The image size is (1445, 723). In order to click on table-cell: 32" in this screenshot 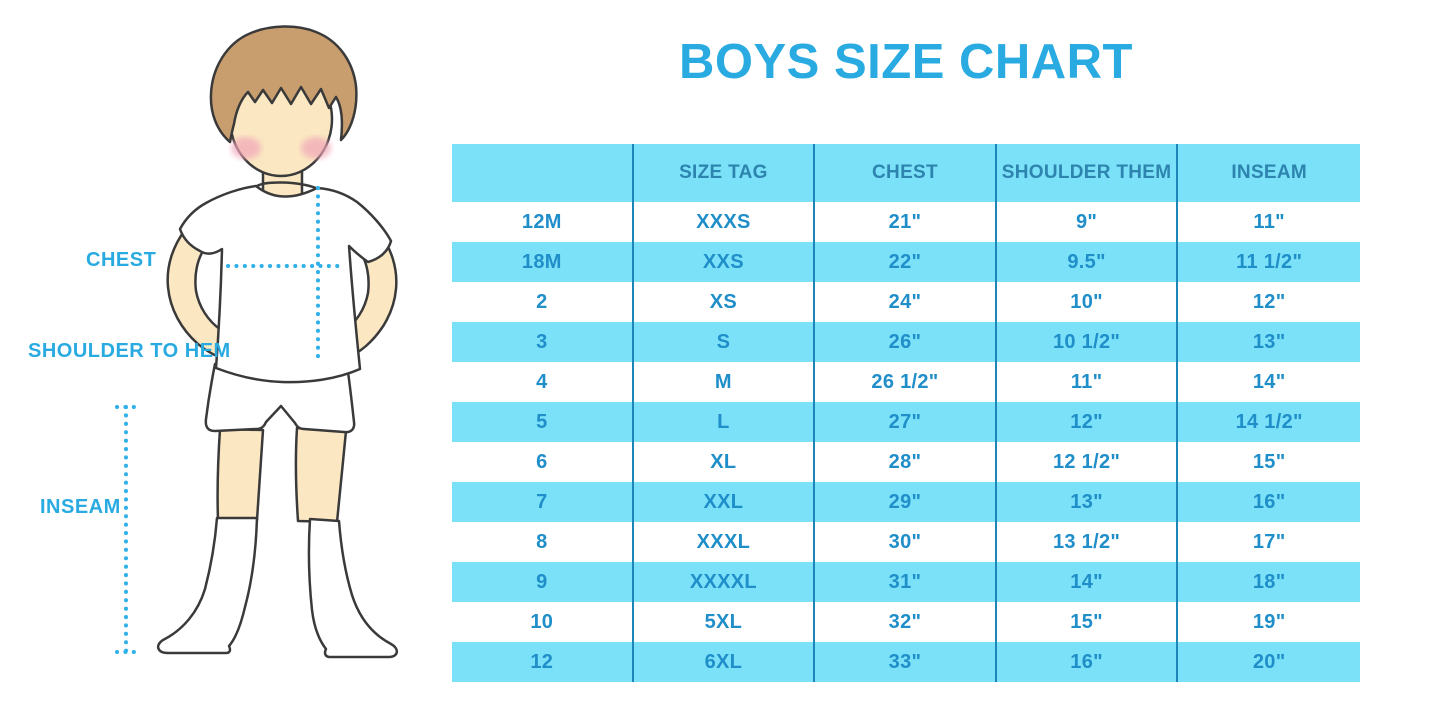, I will do `click(906, 622)`.